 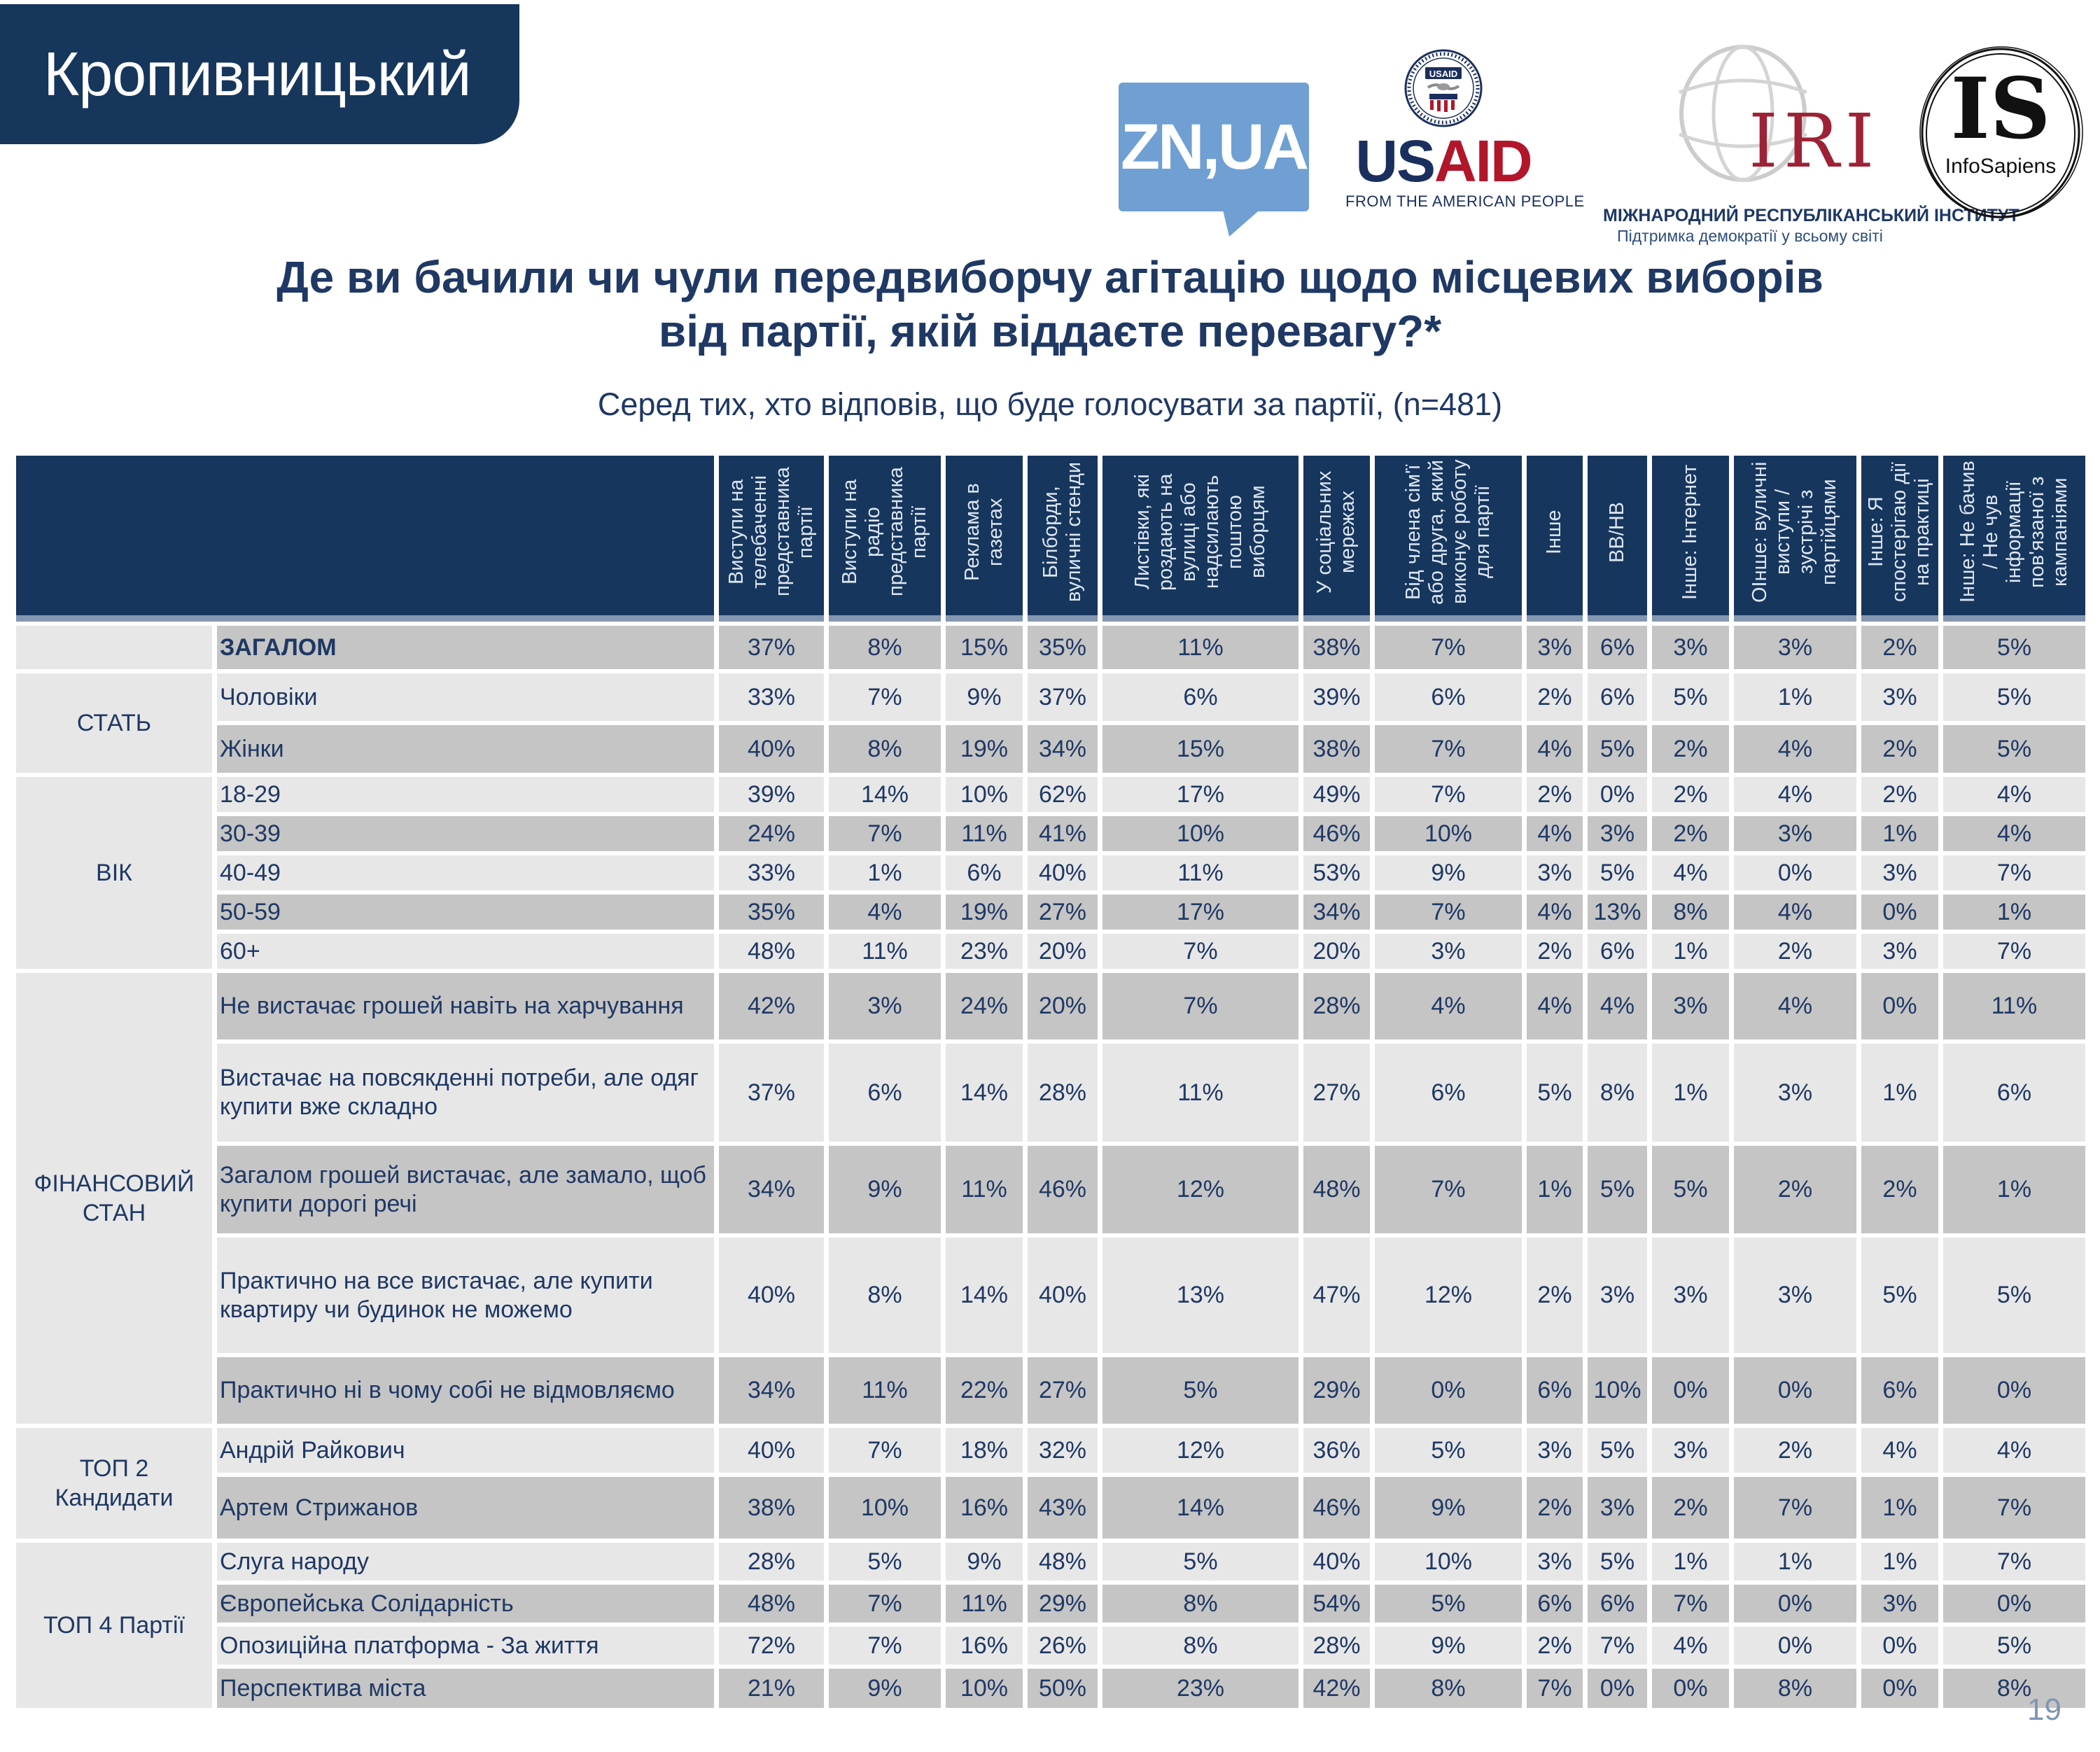 What do you see at coordinates (1465, 130) in the screenshot?
I see `usaid-logo: USAID USAID FROM THE AMERICAN PEOPLE` at bounding box center [1465, 130].